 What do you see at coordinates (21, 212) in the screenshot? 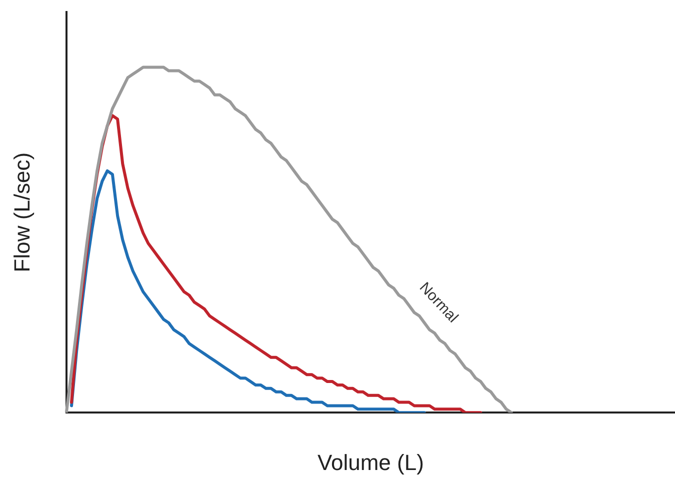
I see `y-axis-title: Flow (L/sec)` at bounding box center [21, 212].